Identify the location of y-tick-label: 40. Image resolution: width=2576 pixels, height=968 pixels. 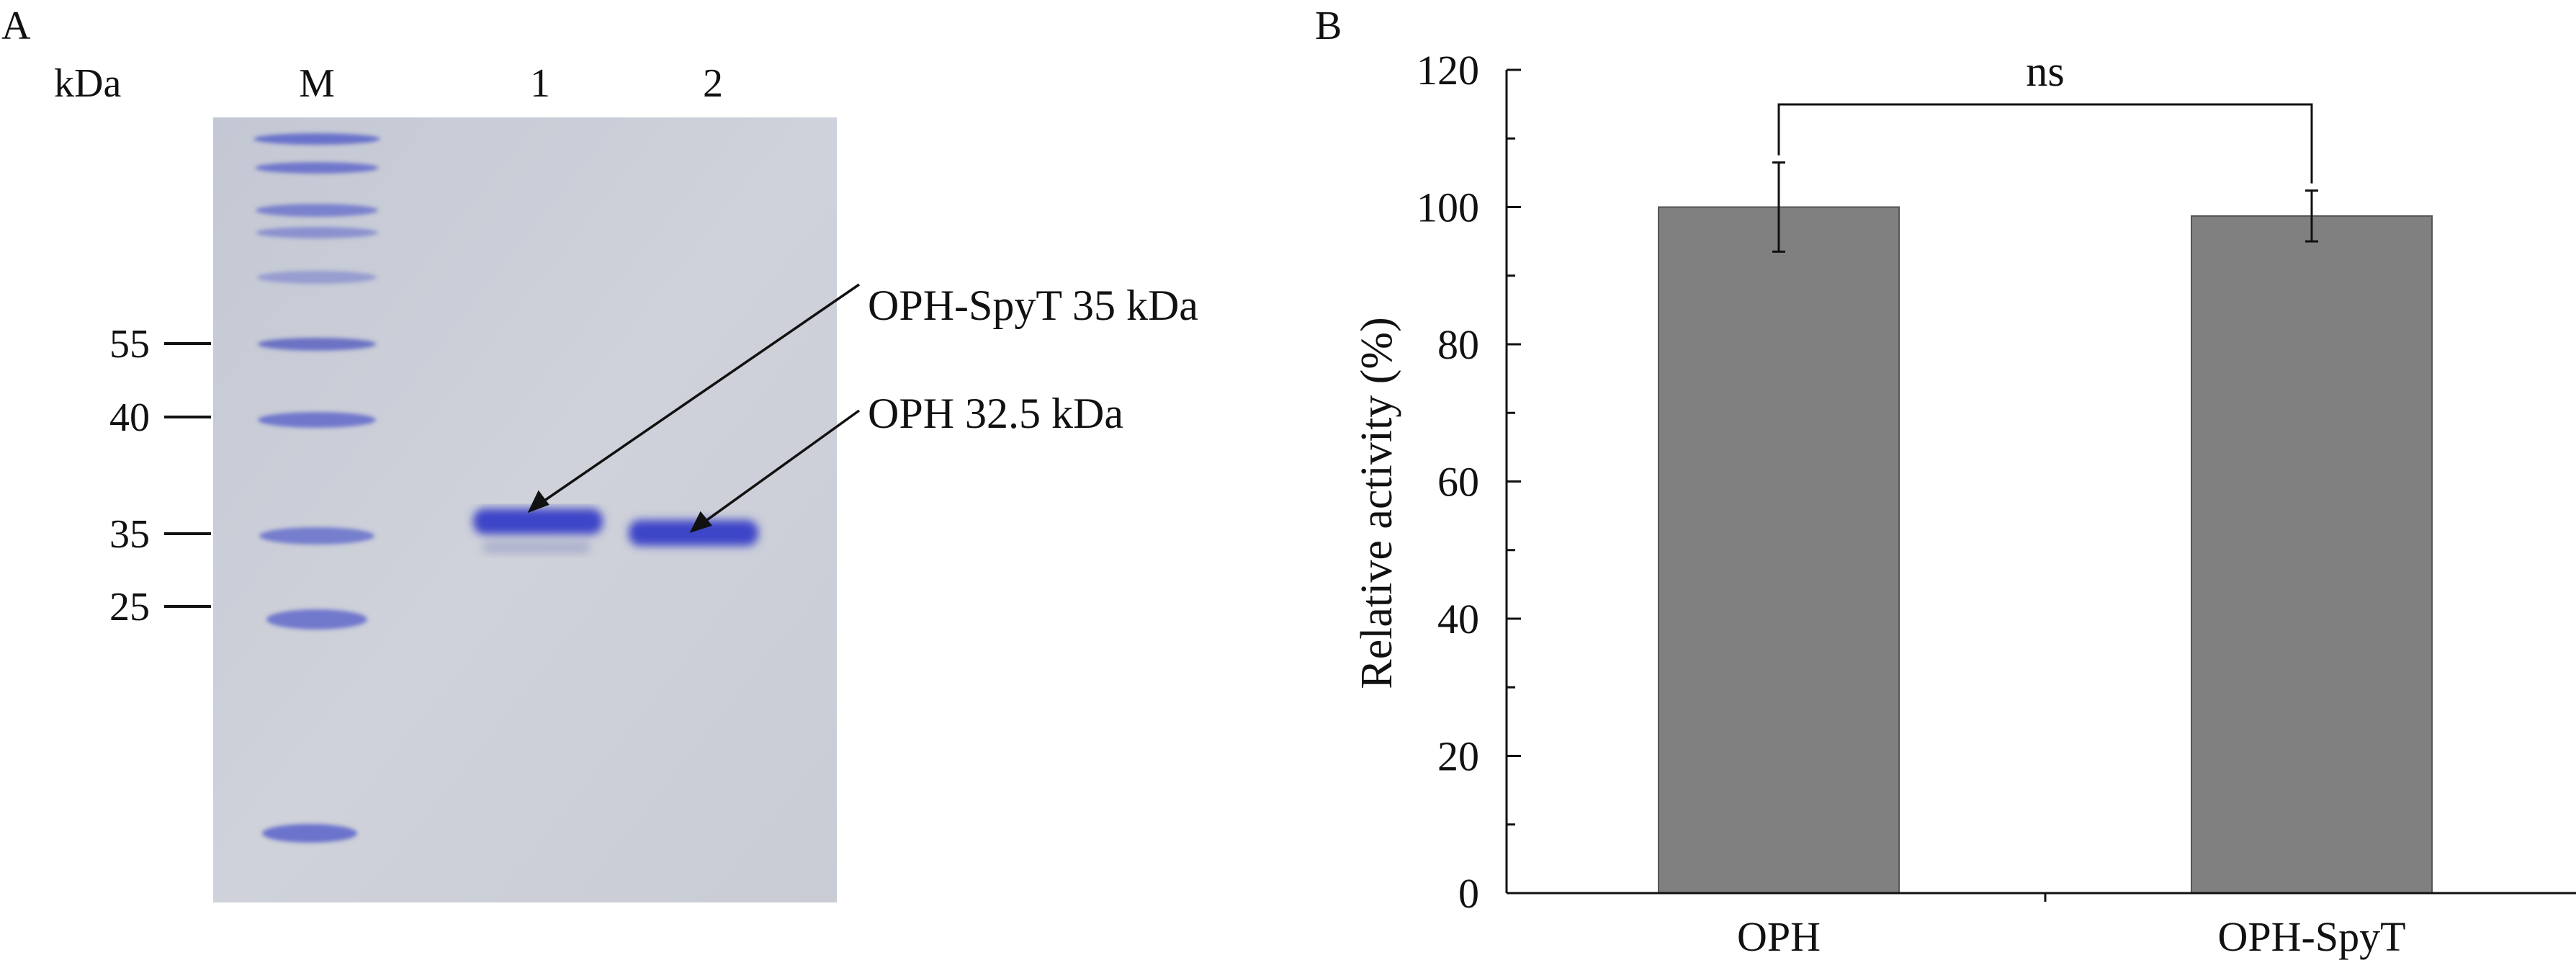
(1458, 619).